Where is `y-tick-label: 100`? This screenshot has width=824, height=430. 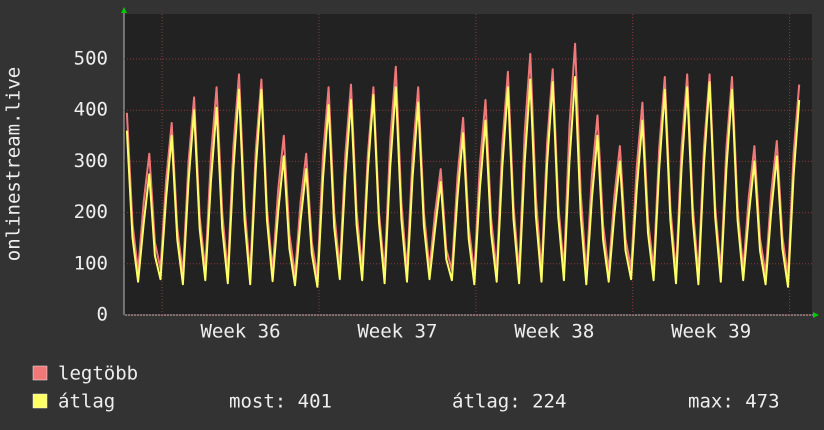
y-tick-label: 100 is located at coordinates (91, 263).